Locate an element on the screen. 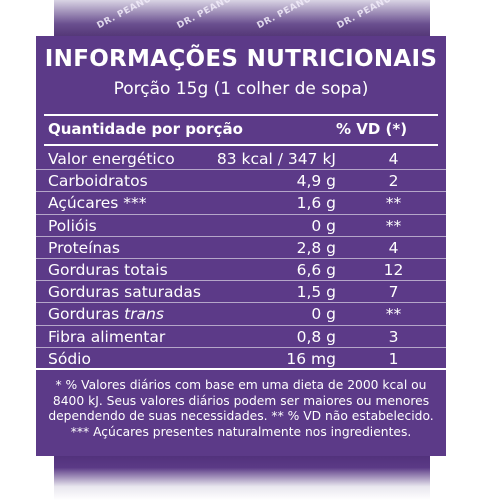 This screenshot has height=500, width=480. nutrient-name: Polióis is located at coordinates (72, 225).